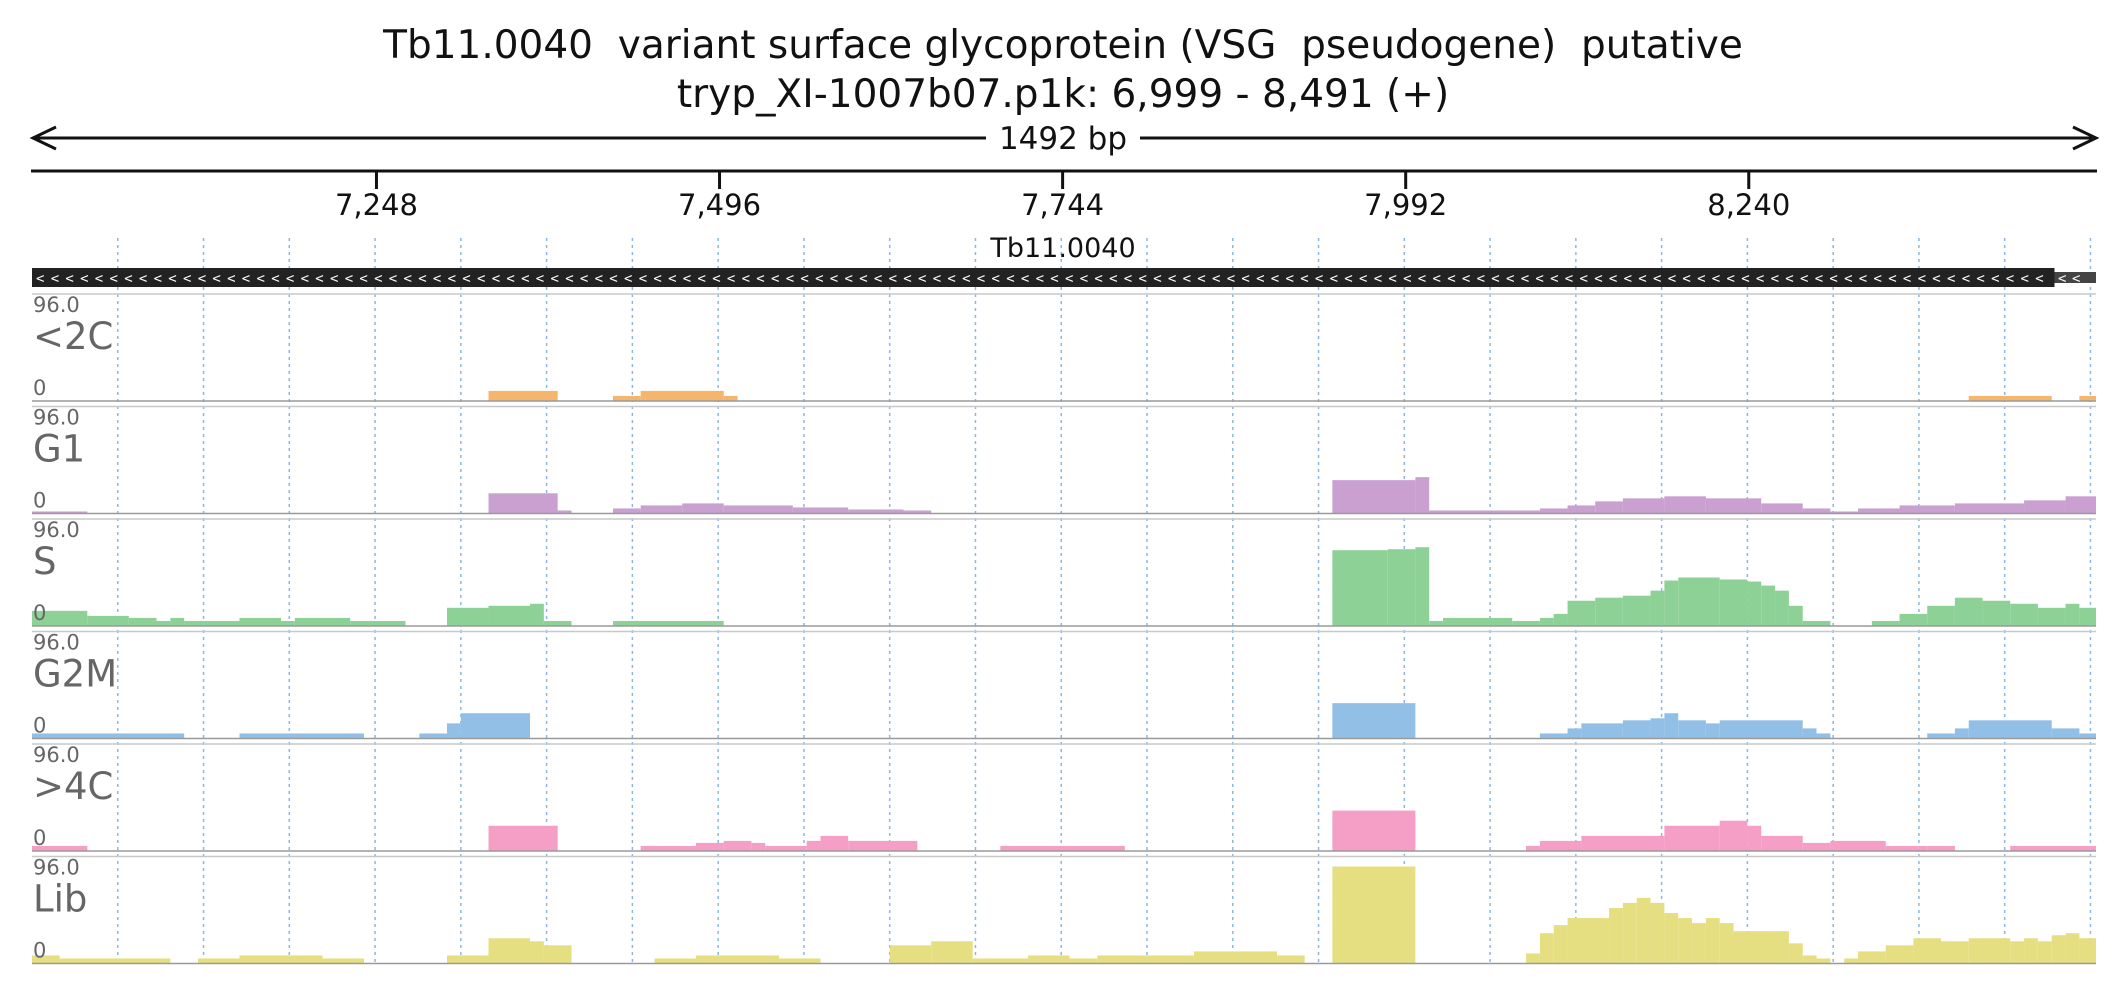 The height and width of the screenshot is (1000, 2126). What do you see at coordinates (59, 449) in the screenshot?
I see `track-name: G1` at bounding box center [59, 449].